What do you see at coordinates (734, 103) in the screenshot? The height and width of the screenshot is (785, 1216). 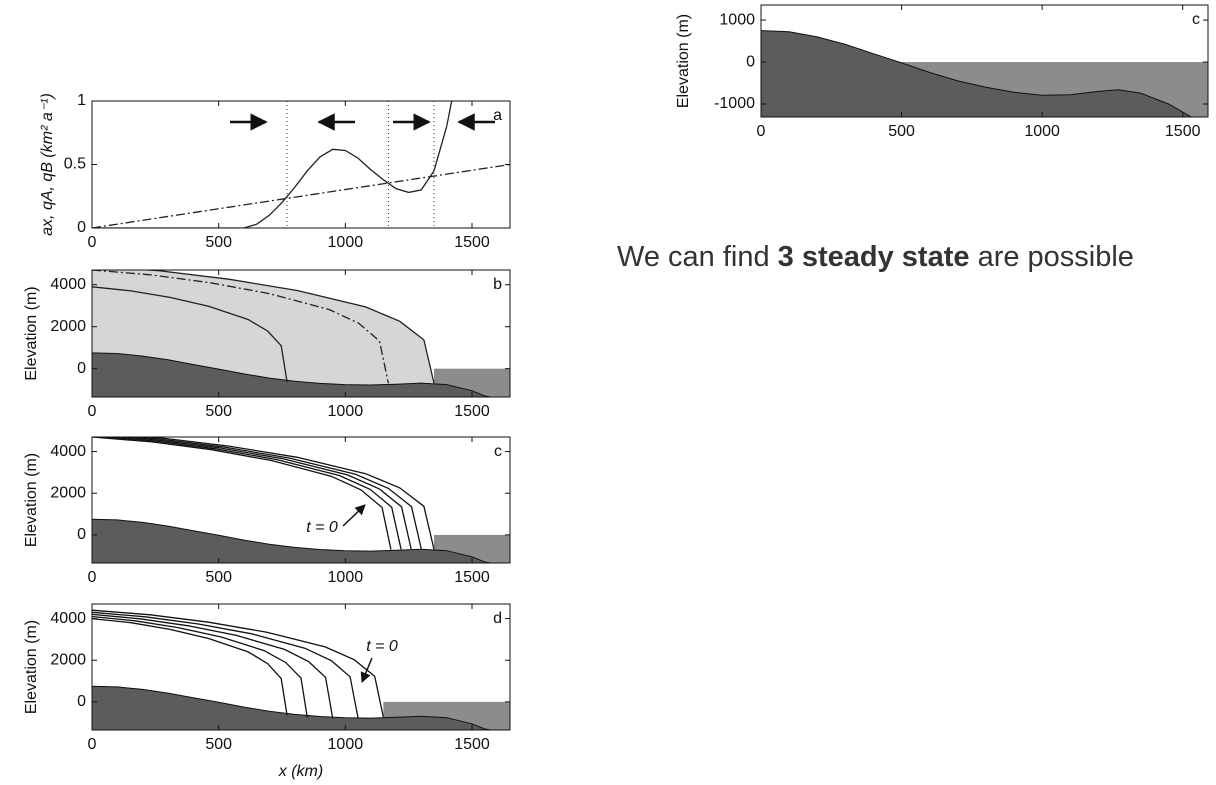 I see `y-tick-label: -1000` at bounding box center [734, 103].